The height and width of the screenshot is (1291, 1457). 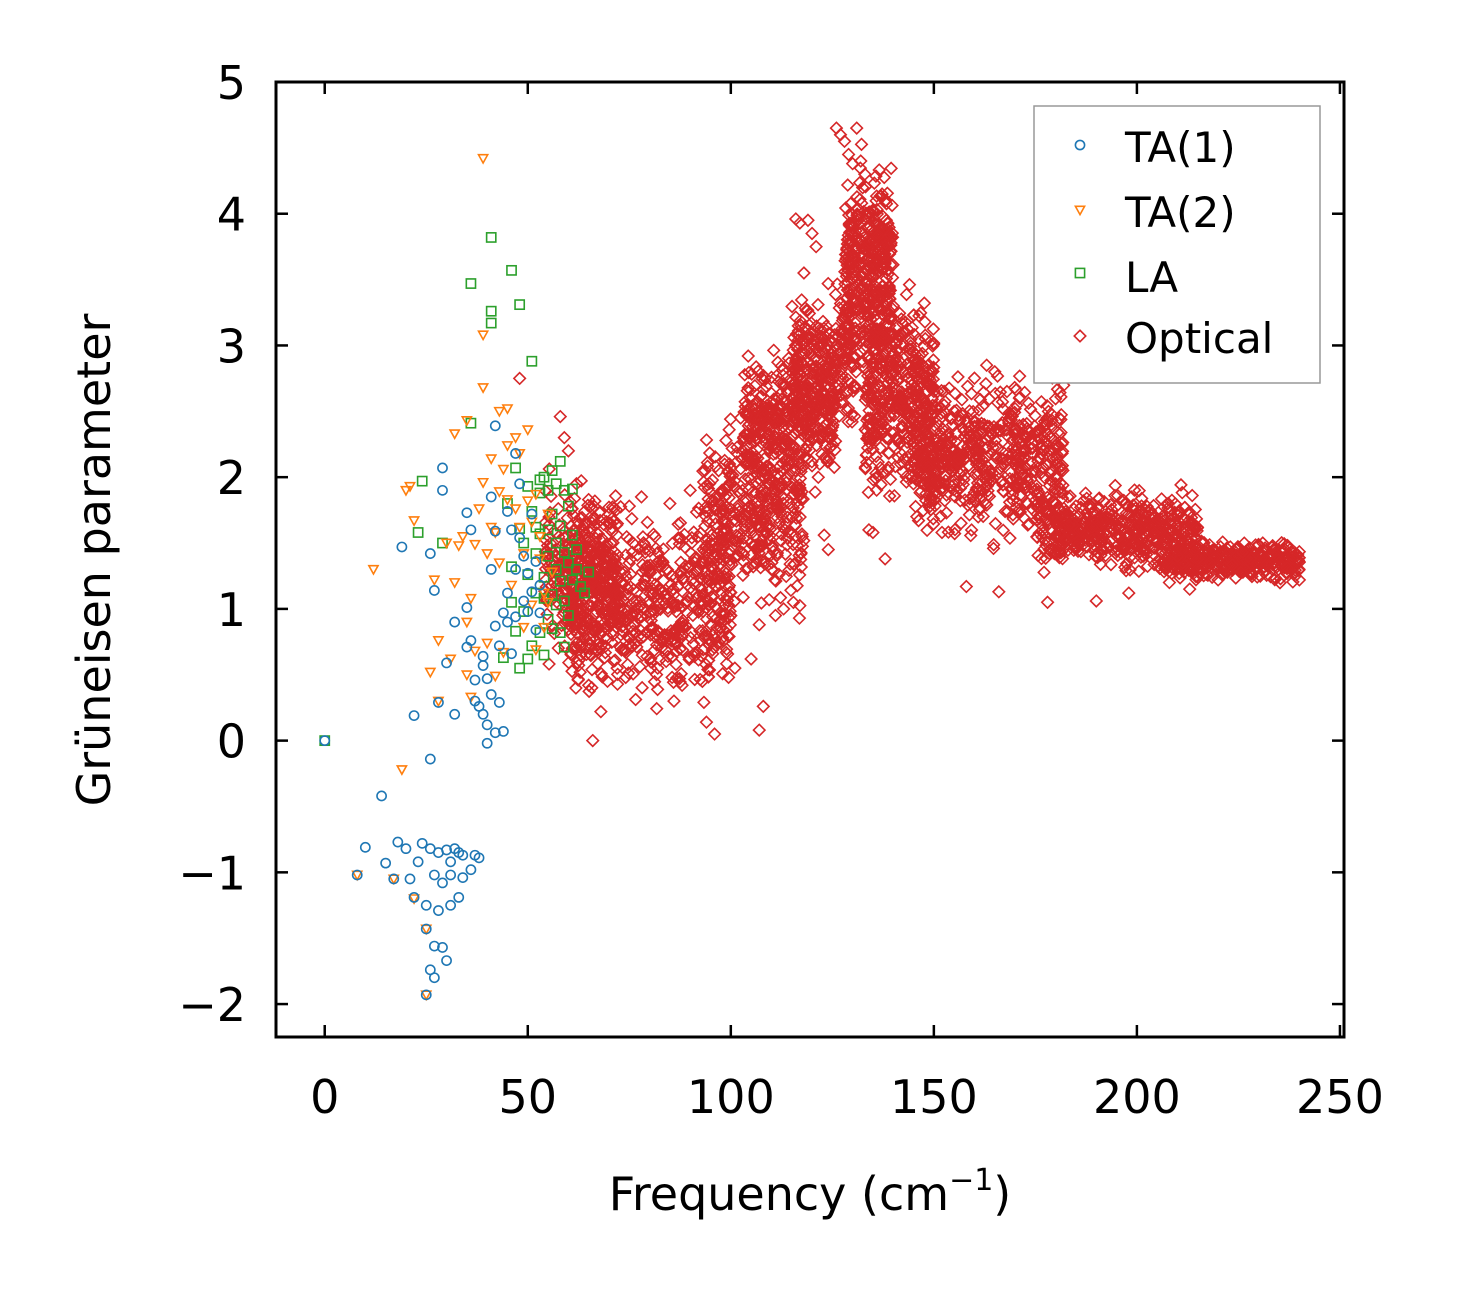 I want to click on data-point-ta2, so click(x=531, y=606).